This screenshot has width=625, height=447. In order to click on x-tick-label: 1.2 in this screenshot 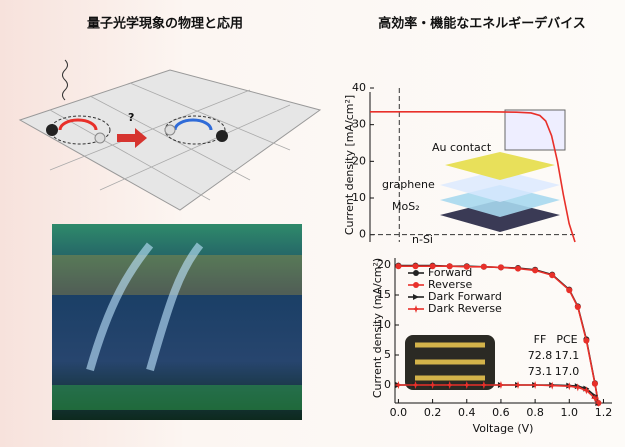, I will do `click(604, 412)`.